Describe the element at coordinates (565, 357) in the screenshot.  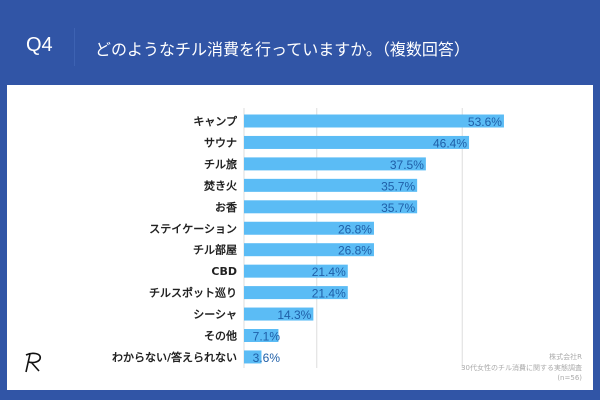
I see `footer-company: 株式会社R` at that location.